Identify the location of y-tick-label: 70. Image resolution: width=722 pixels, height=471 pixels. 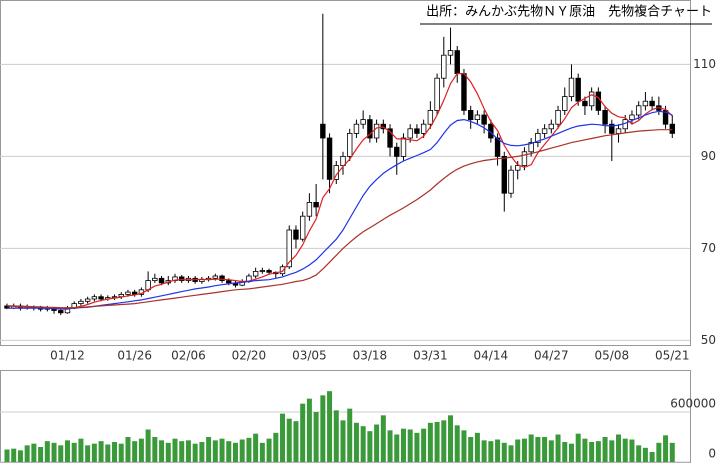
(708, 248).